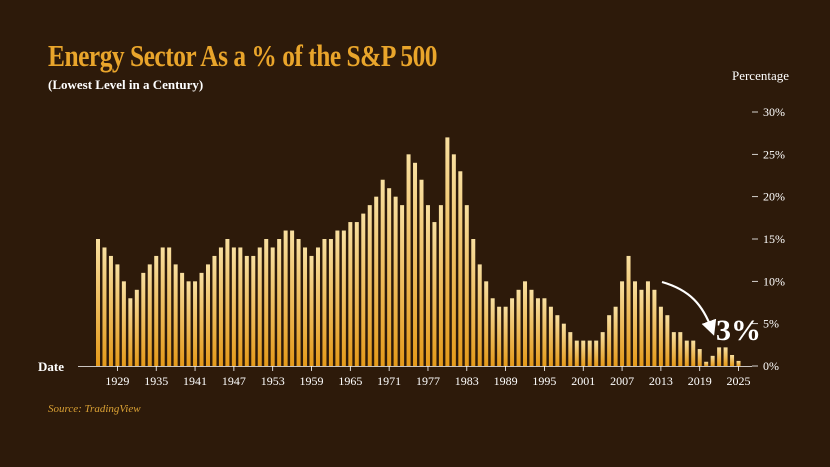 This screenshot has height=467, width=830. What do you see at coordinates (389, 277) in the screenshot?
I see `bar-1971` at bounding box center [389, 277].